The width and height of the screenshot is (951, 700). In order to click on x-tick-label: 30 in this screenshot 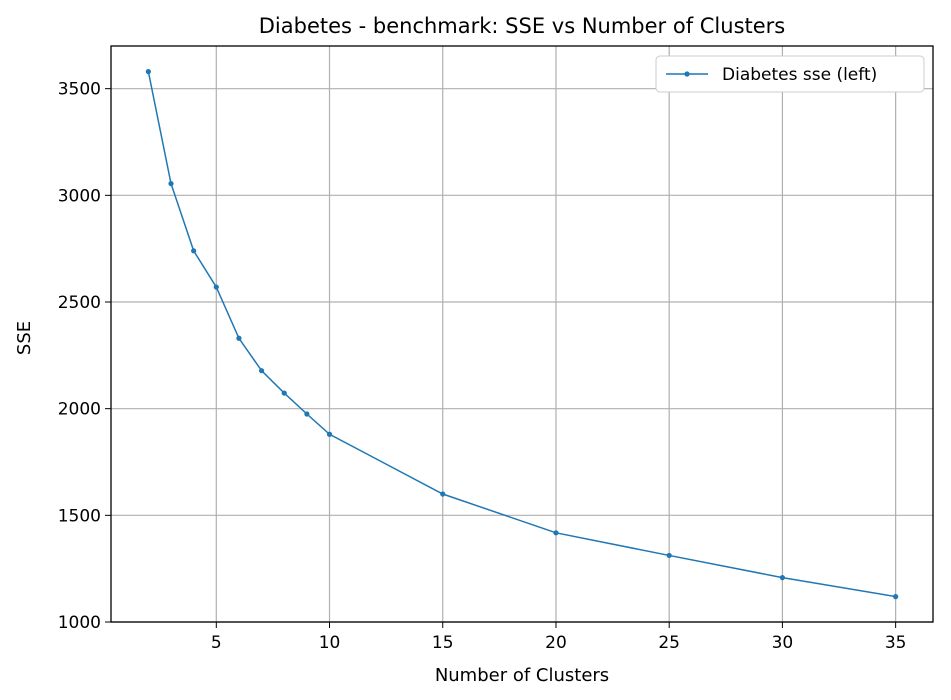, I will do `click(783, 643)`.